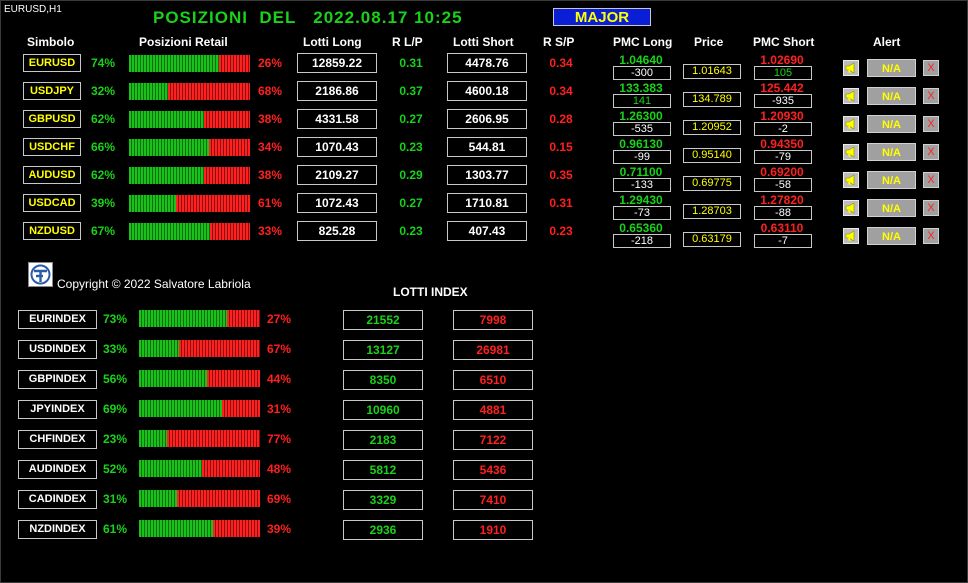  I want to click on pair-symbol-button: USDJPY, so click(52, 91).